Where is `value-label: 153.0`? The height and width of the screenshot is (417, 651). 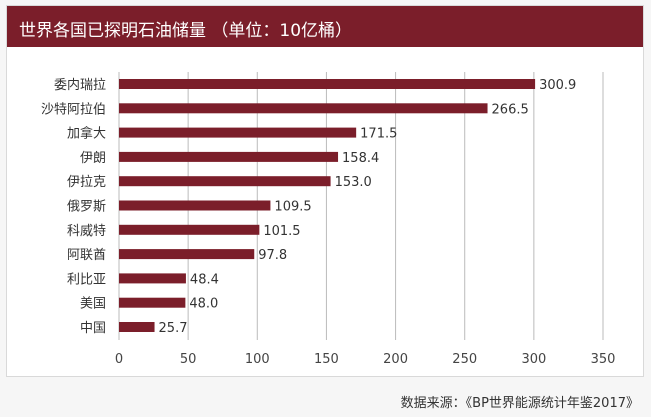
value-label: 153.0 is located at coordinates (353, 182).